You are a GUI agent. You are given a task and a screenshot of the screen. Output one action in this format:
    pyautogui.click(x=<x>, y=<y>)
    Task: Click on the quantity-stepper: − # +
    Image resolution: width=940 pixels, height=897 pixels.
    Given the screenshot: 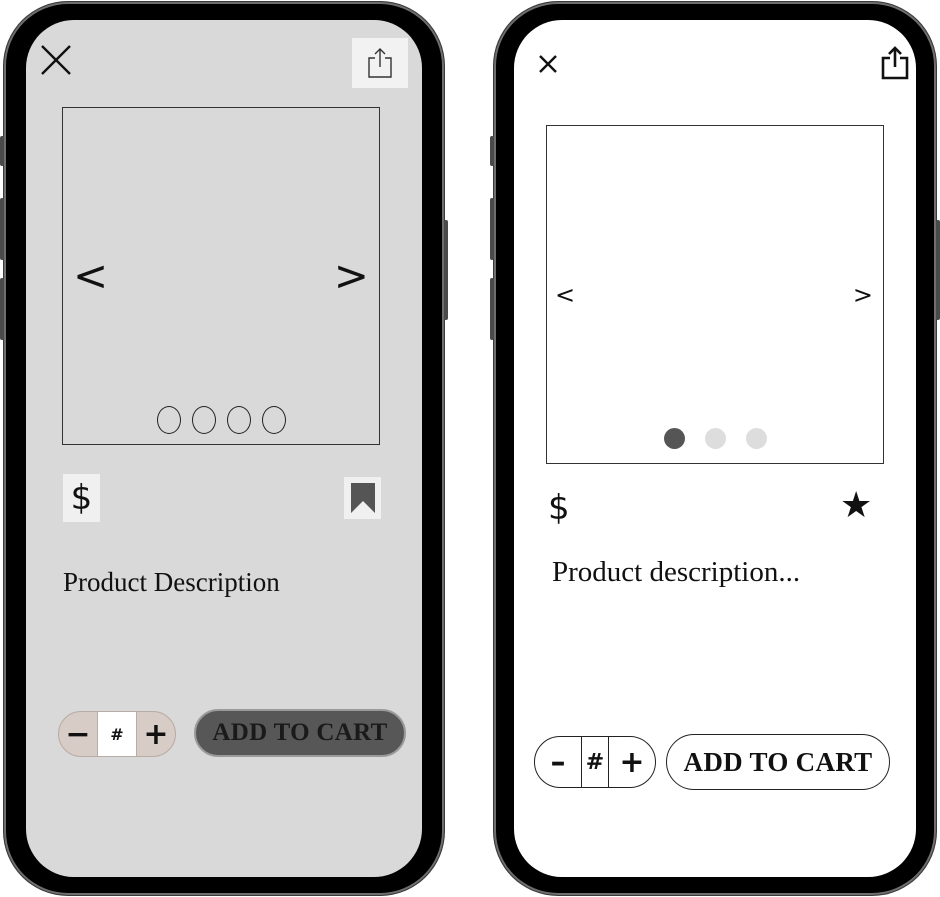 What is the action you would take?
    pyautogui.click(x=117, y=734)
    